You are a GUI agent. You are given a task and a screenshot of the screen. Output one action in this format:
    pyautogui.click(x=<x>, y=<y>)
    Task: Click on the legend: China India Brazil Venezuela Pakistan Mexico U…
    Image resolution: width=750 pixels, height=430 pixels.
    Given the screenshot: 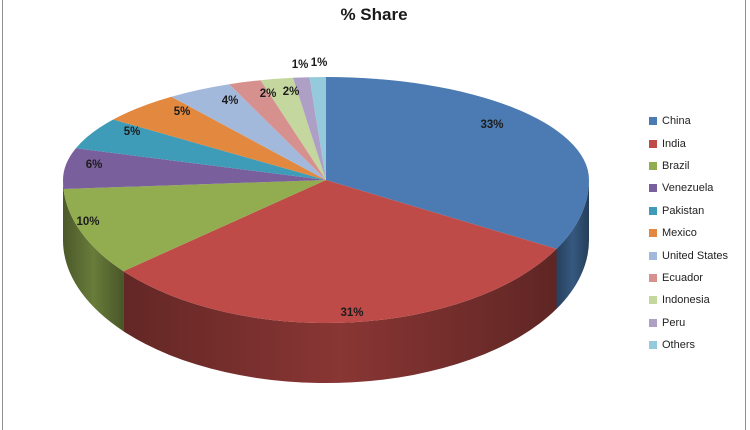 What is the action you would take?
    pyautogui.click(x=688, y=233)
    